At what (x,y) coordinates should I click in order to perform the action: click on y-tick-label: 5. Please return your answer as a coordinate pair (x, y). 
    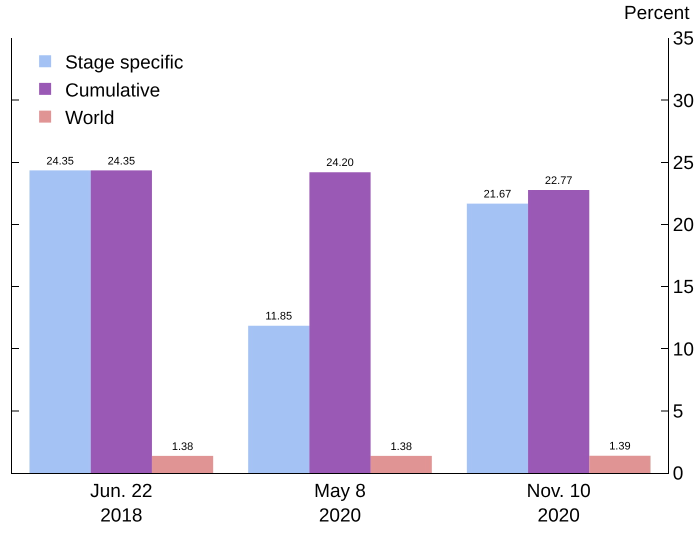
    Looking at the image, I should click on (678, 412).